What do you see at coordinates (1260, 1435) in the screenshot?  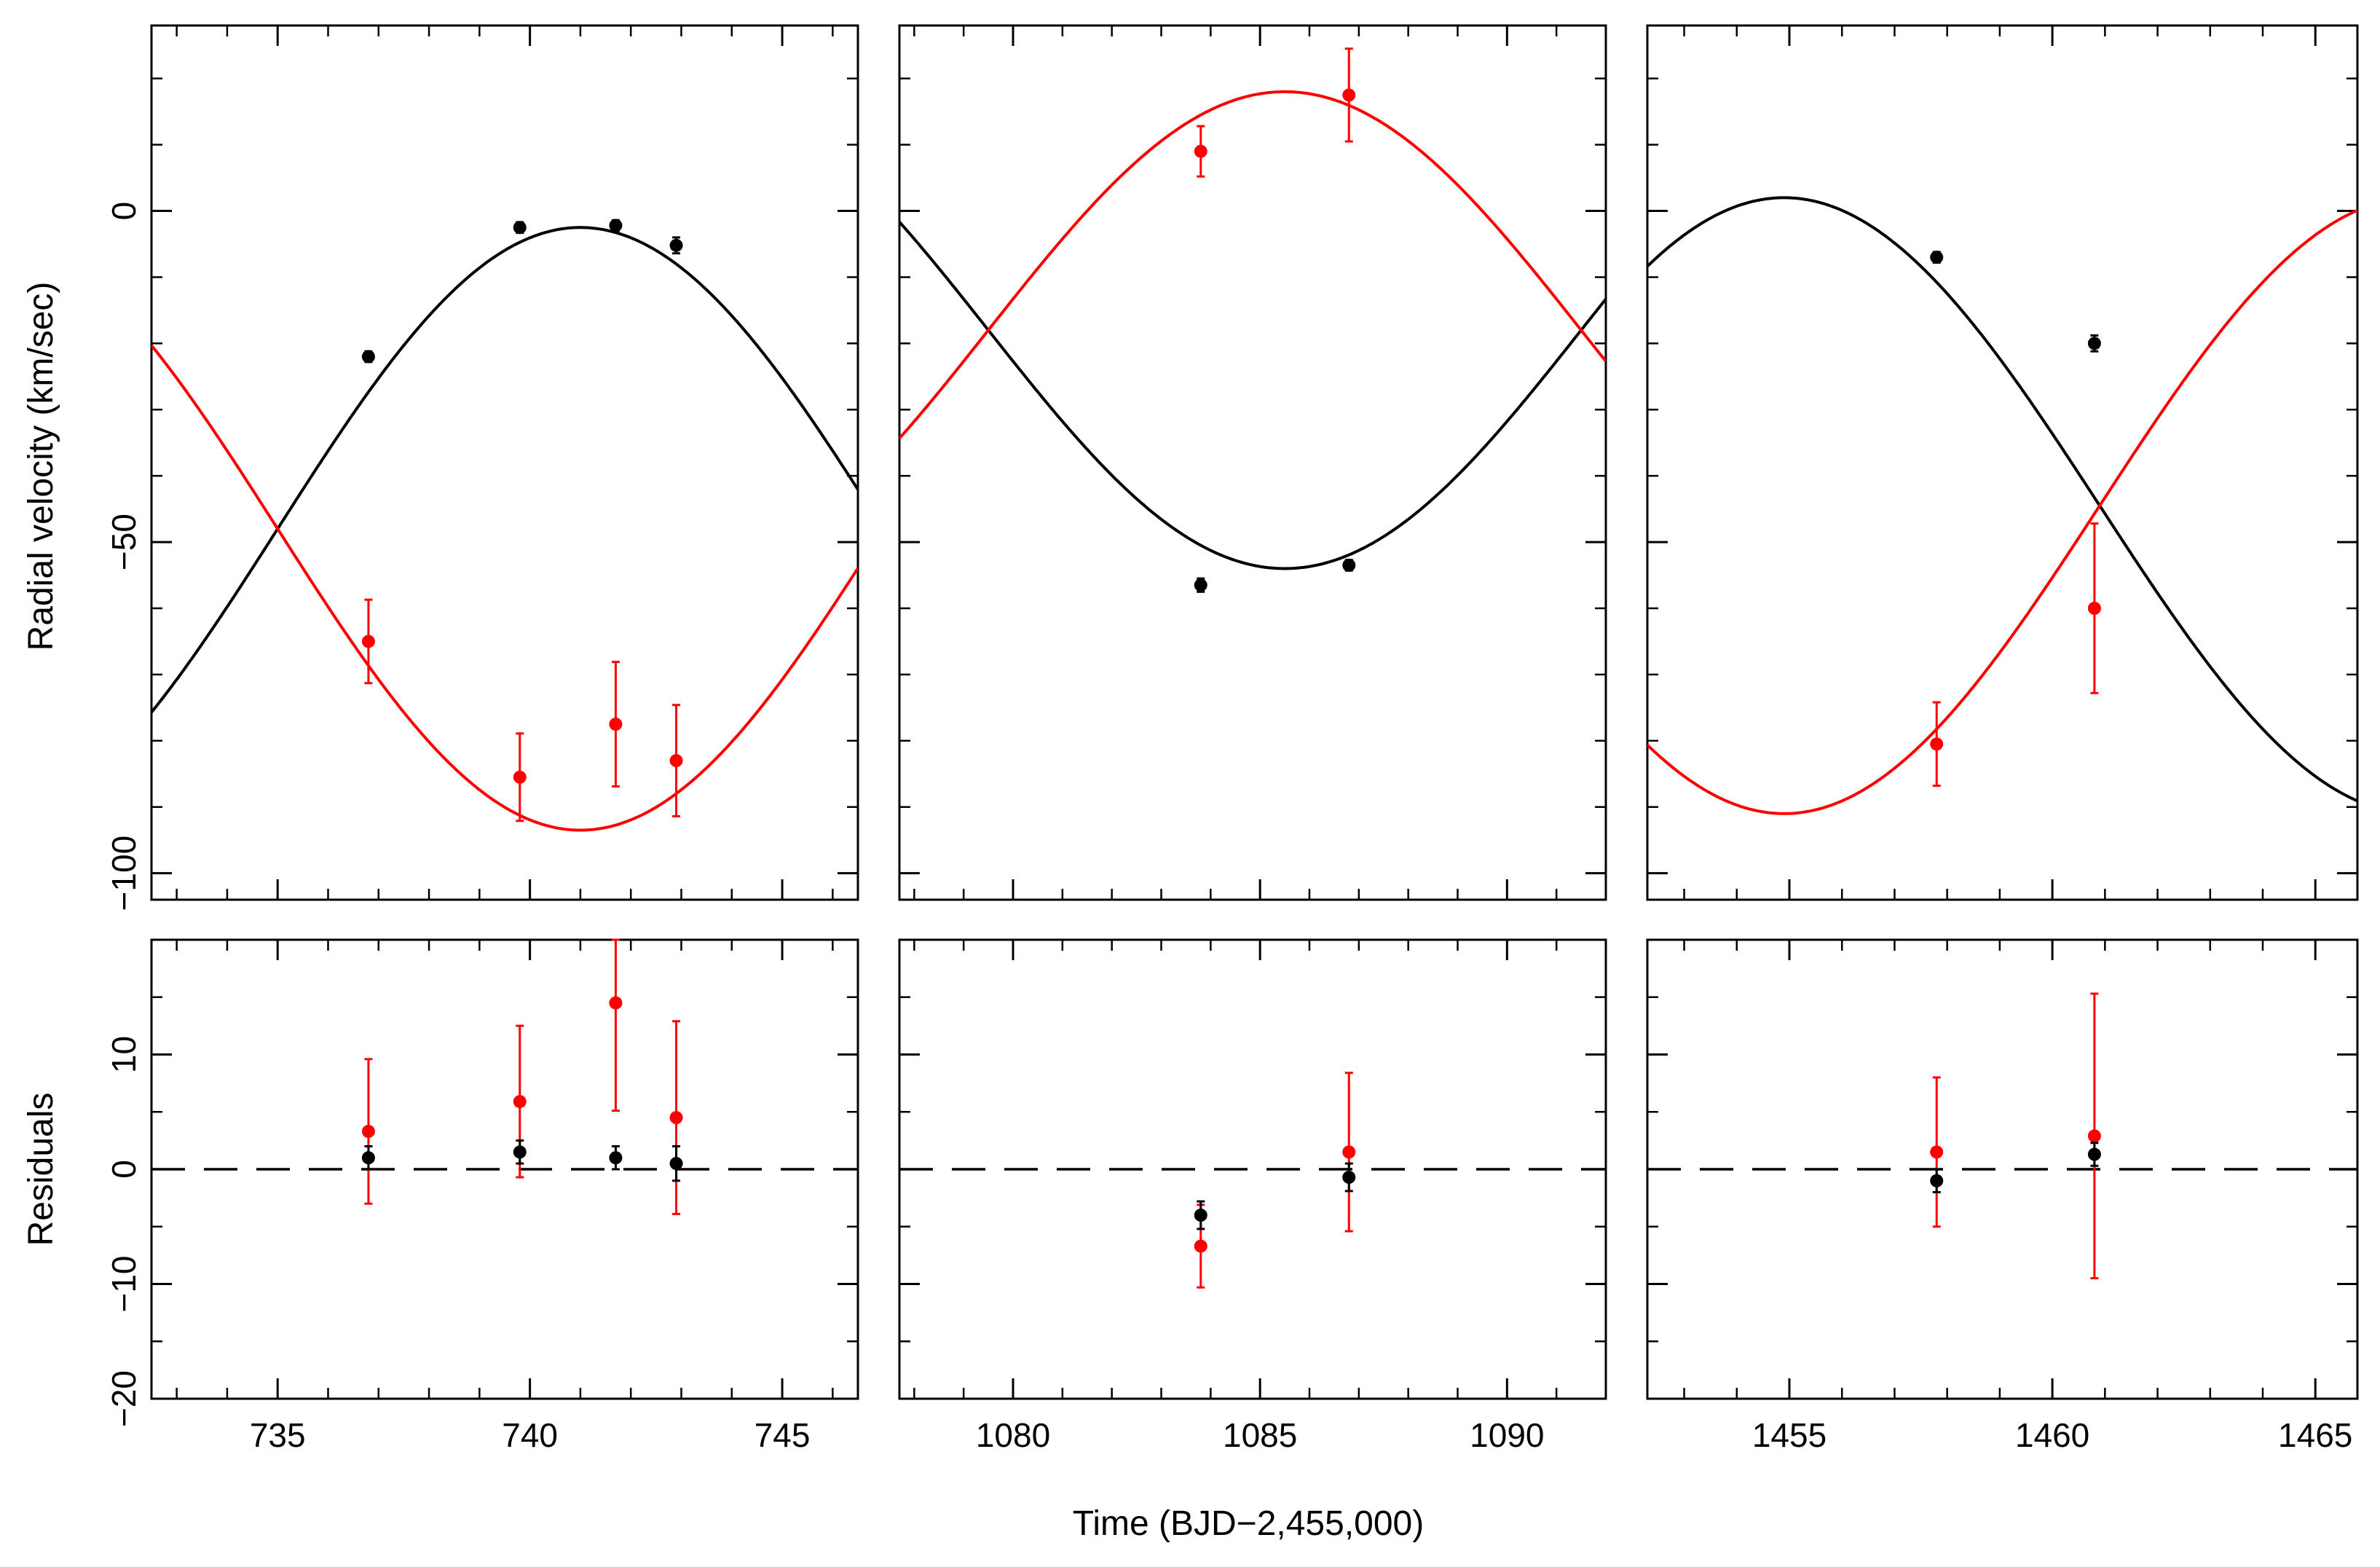 I see `x-tick-label: 1085` at bounding box center [1260, 1435].